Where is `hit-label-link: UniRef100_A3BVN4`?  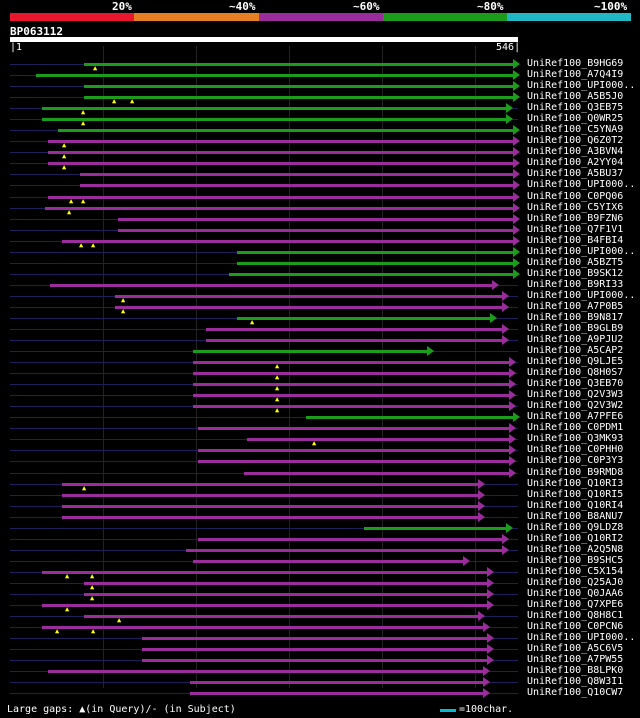 hit-label-link: UniRef100_A3BVN4 is located at coordinates (575, 152).